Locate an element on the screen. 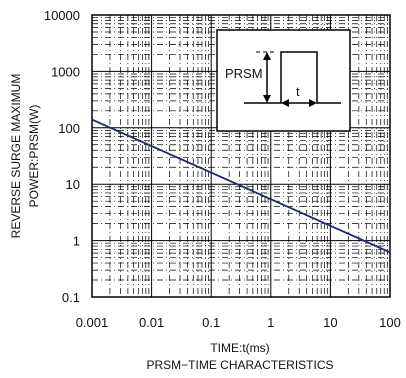 The width and height of the screenshot is (406, 378). x-tick-label: 10 is located at coordinates (330, 322).